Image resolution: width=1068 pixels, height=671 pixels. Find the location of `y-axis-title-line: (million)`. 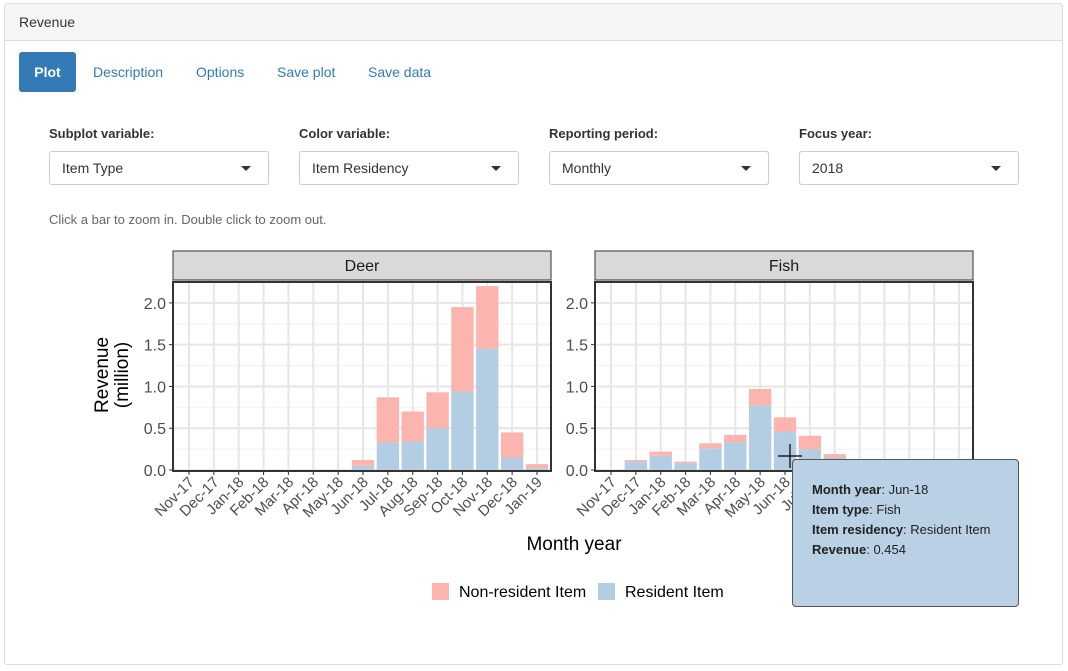

y-axis-title-line: (million) is located at coordinates (122, 375).